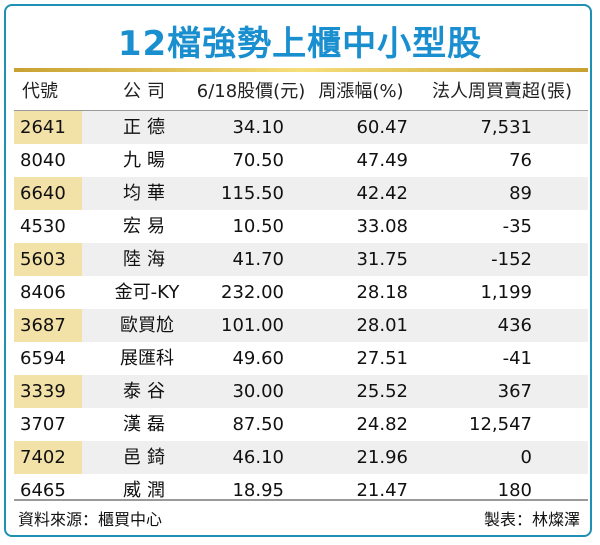 The image size is (600, 545). I want to click on cell-code: 3339, so click(48, 391).